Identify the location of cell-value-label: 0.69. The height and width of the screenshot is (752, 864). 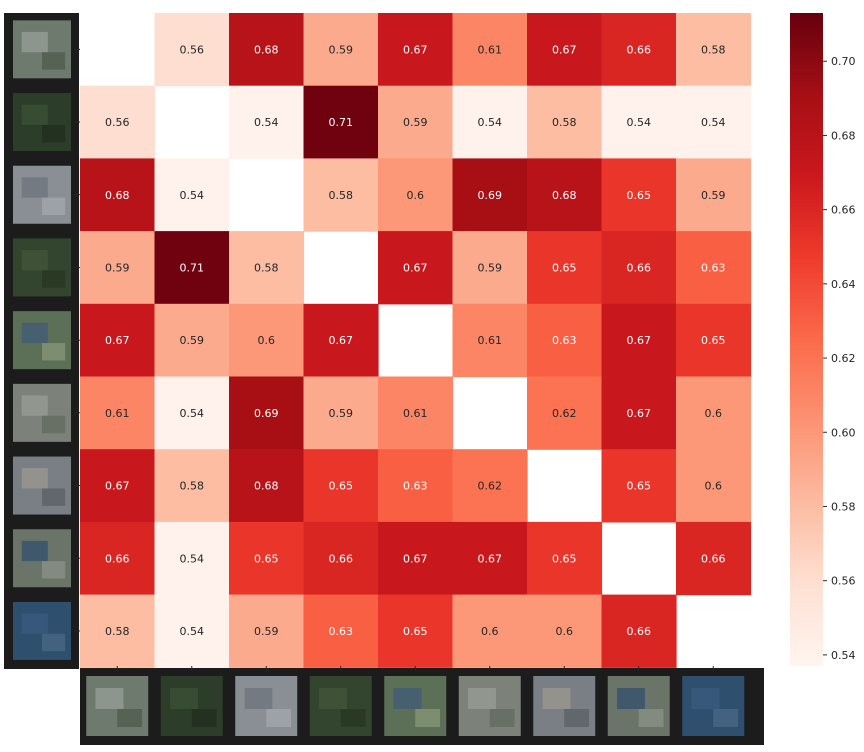
(490, 195).